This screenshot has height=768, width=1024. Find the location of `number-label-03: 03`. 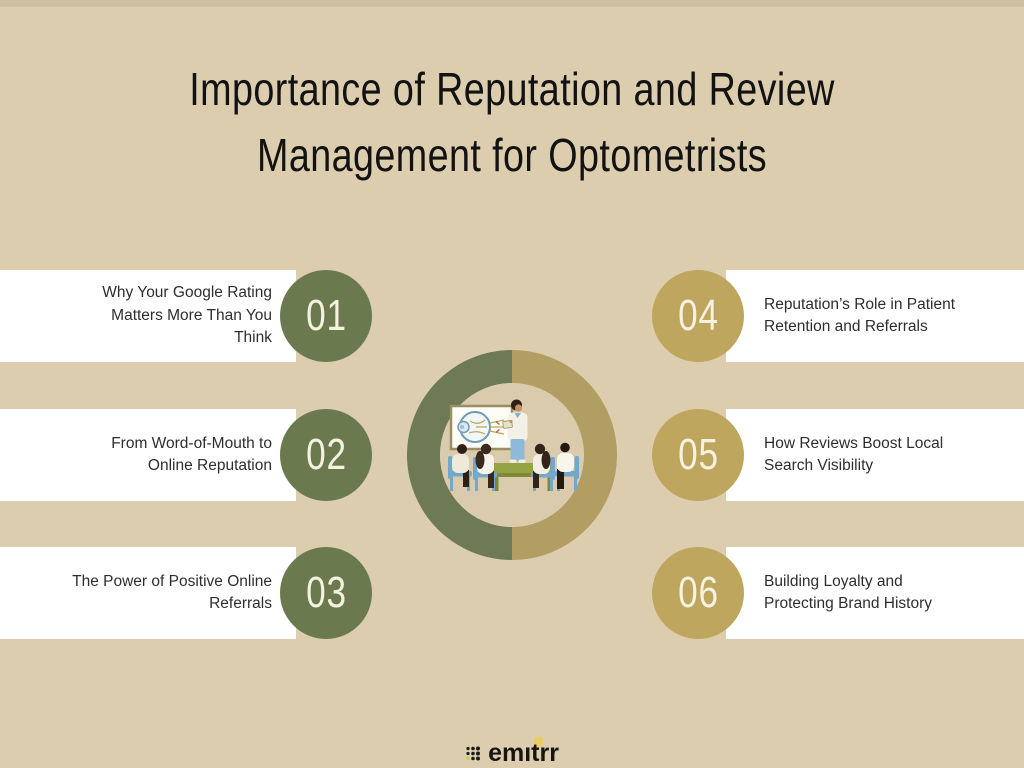

number-label-03: 03 is located at coordinates (326, 592).